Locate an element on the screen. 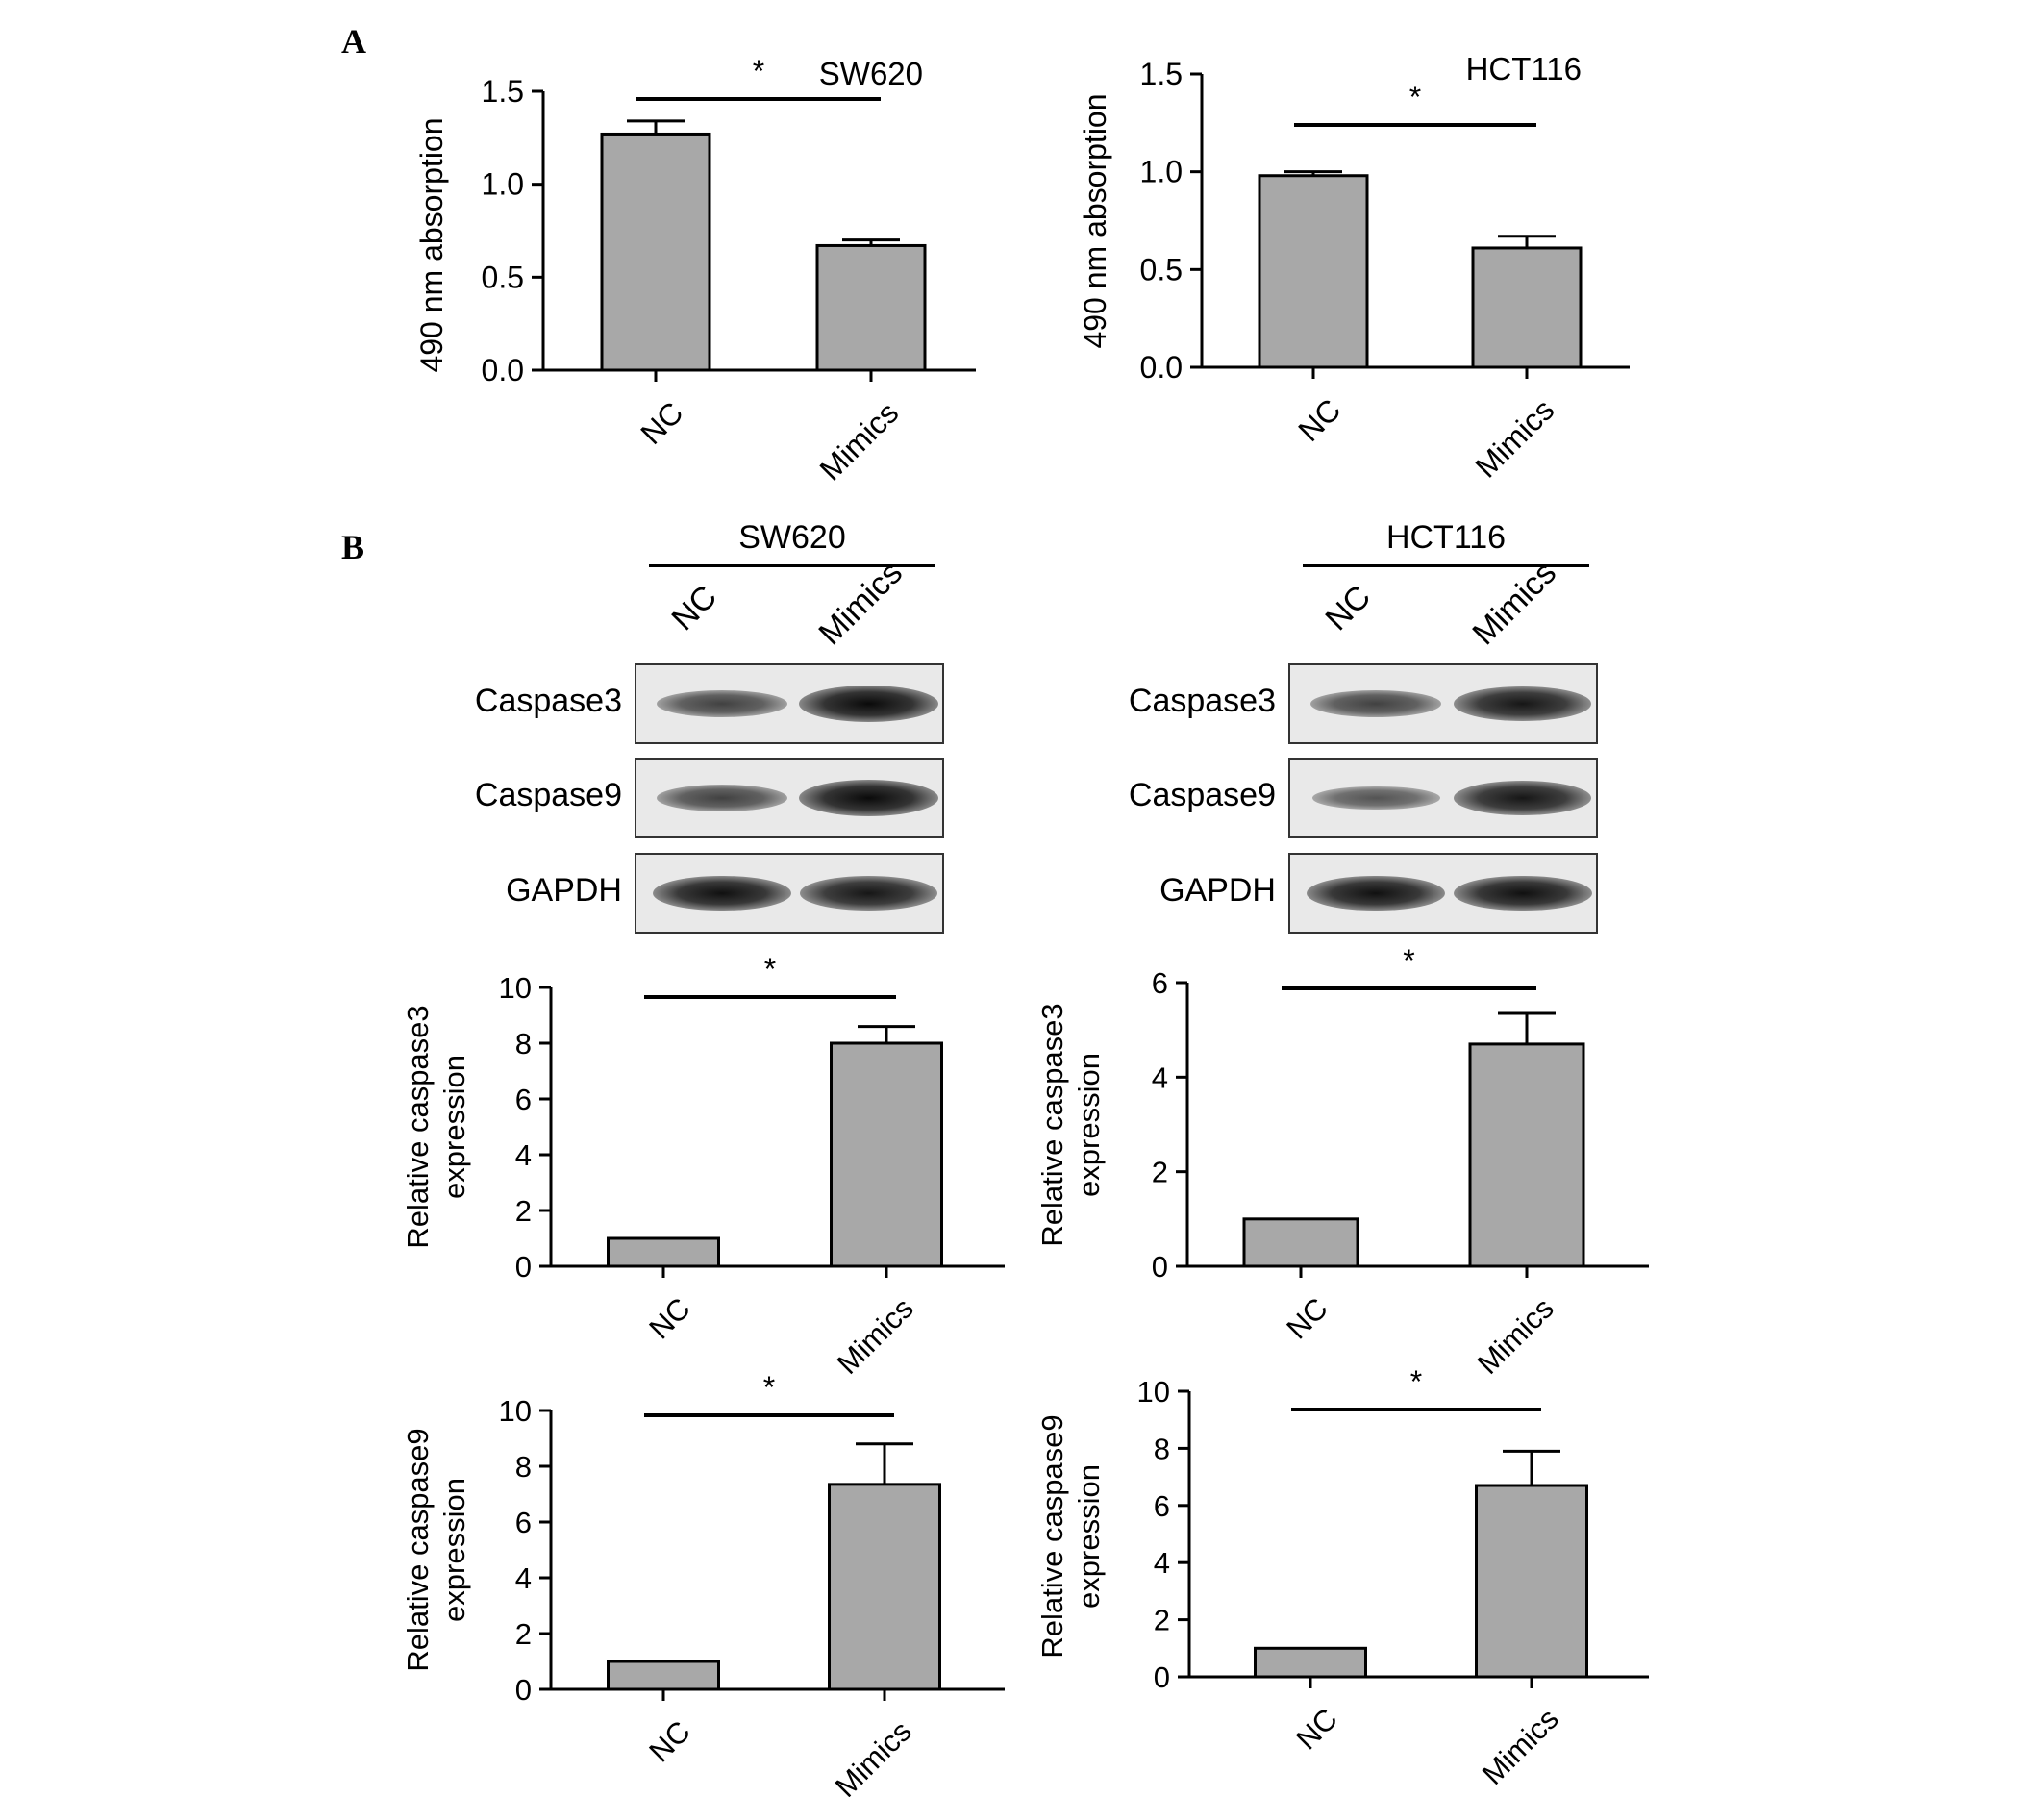 The width and height of the screenshot is (2044, 1797). blot-row-label: GAPDH is located at coordinates (1217, 890).